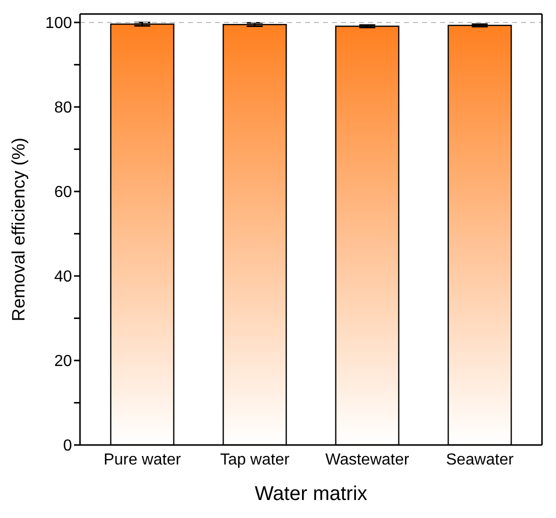 This screenshot has height=518, width=556. What do you see at coordinates (18, 230) in the screenshot?
I see `y-axis-title: Removal efficiency (%)` at bounding box center [18, 230].